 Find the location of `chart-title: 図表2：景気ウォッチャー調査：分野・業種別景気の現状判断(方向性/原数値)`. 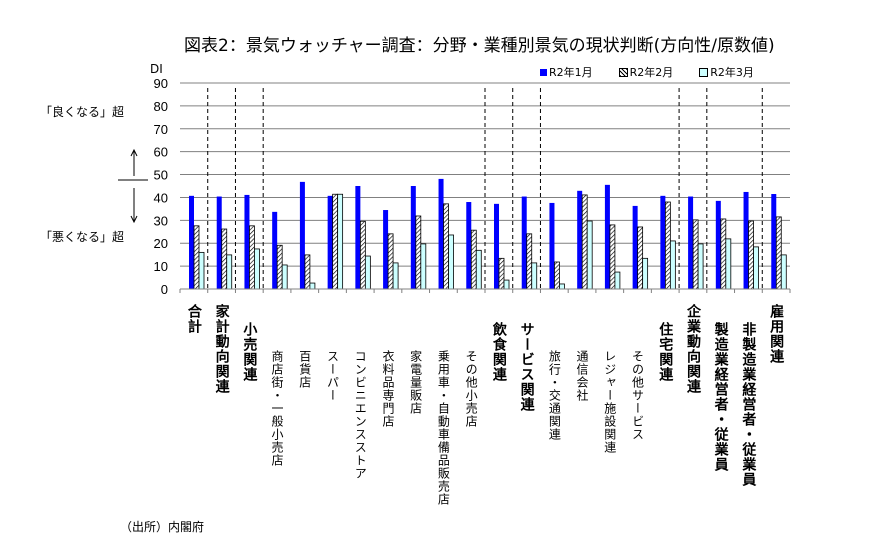

chart-title: 図表2：景気ウォッチャー調査：分野・業種別景気の現状判断(方向性/原数値) is located at coordinates (479, 46).